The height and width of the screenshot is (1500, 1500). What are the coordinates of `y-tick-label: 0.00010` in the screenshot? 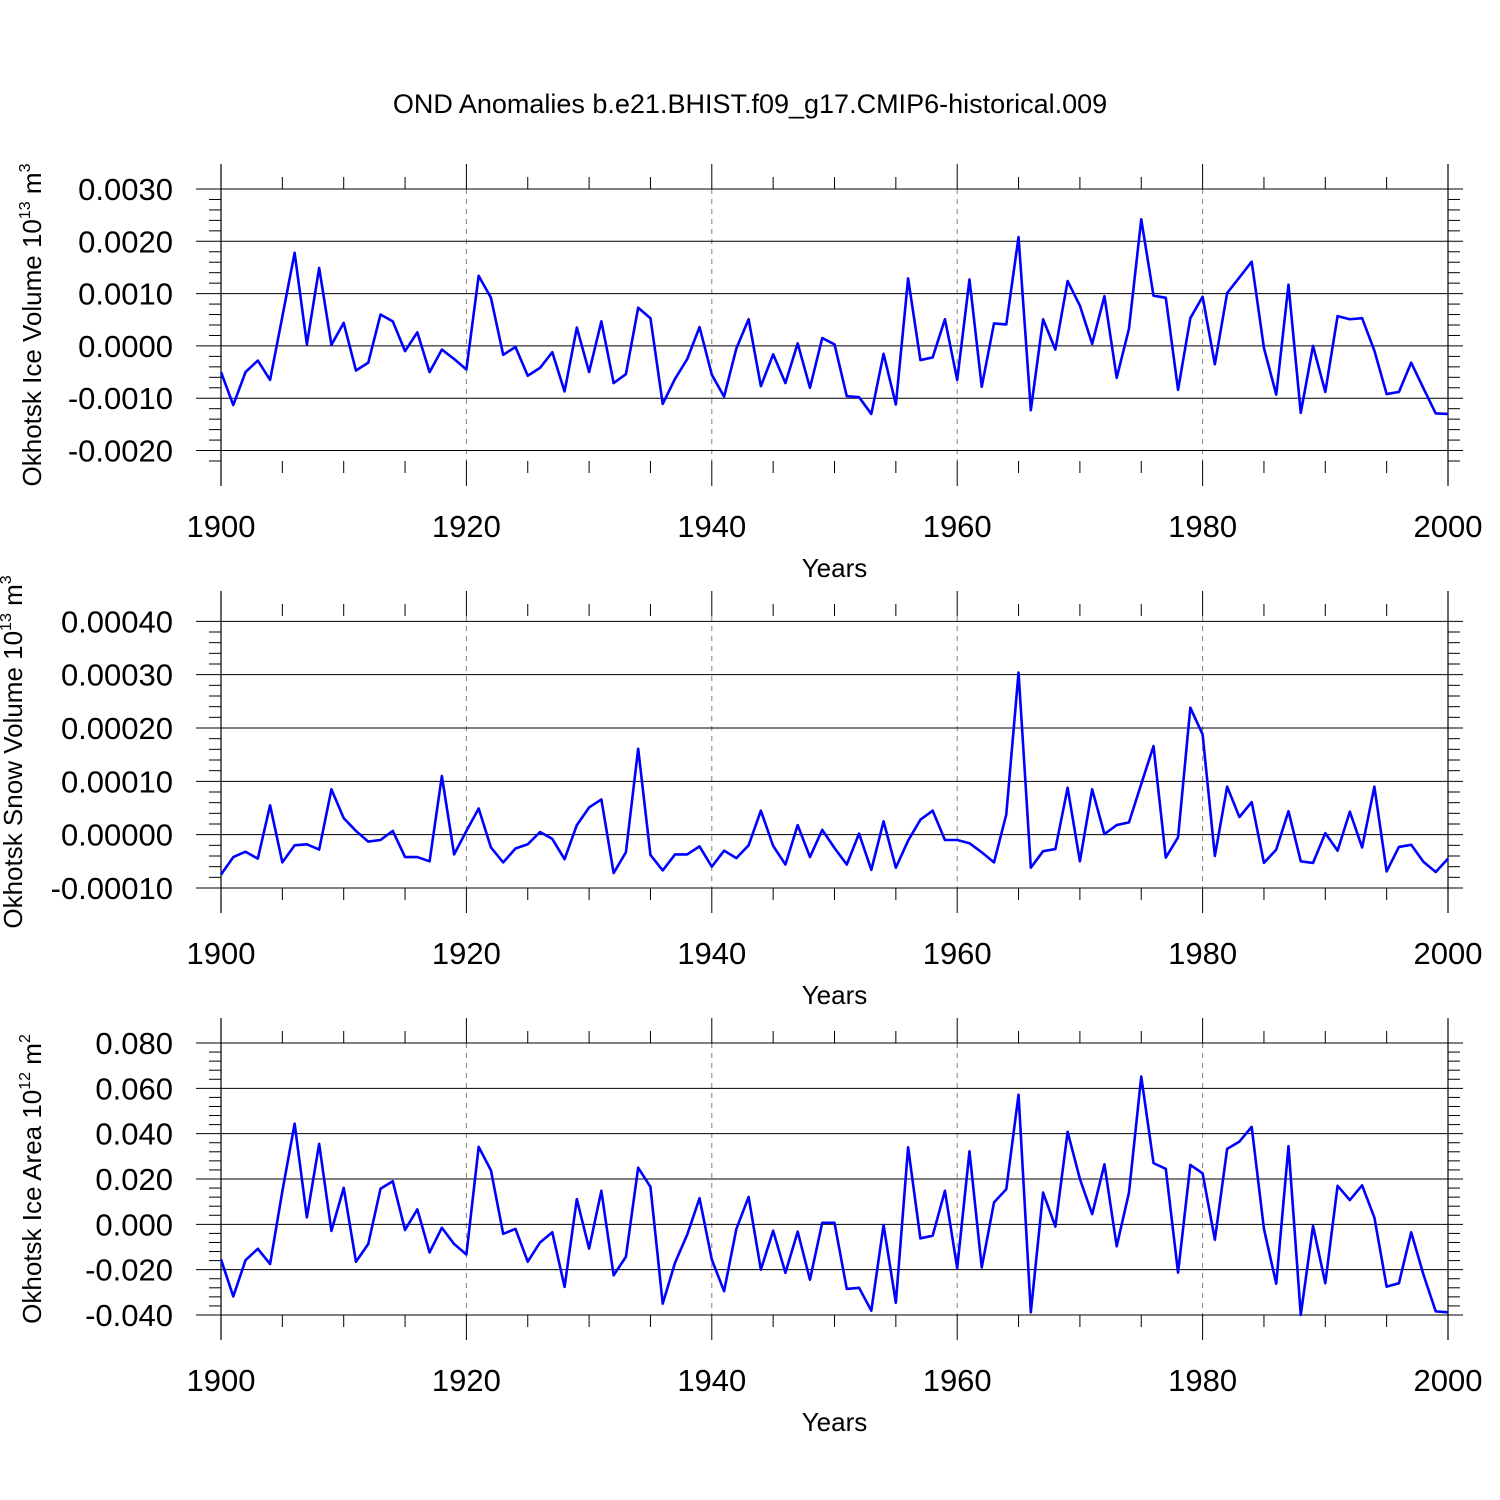 It's located at (117, 781).